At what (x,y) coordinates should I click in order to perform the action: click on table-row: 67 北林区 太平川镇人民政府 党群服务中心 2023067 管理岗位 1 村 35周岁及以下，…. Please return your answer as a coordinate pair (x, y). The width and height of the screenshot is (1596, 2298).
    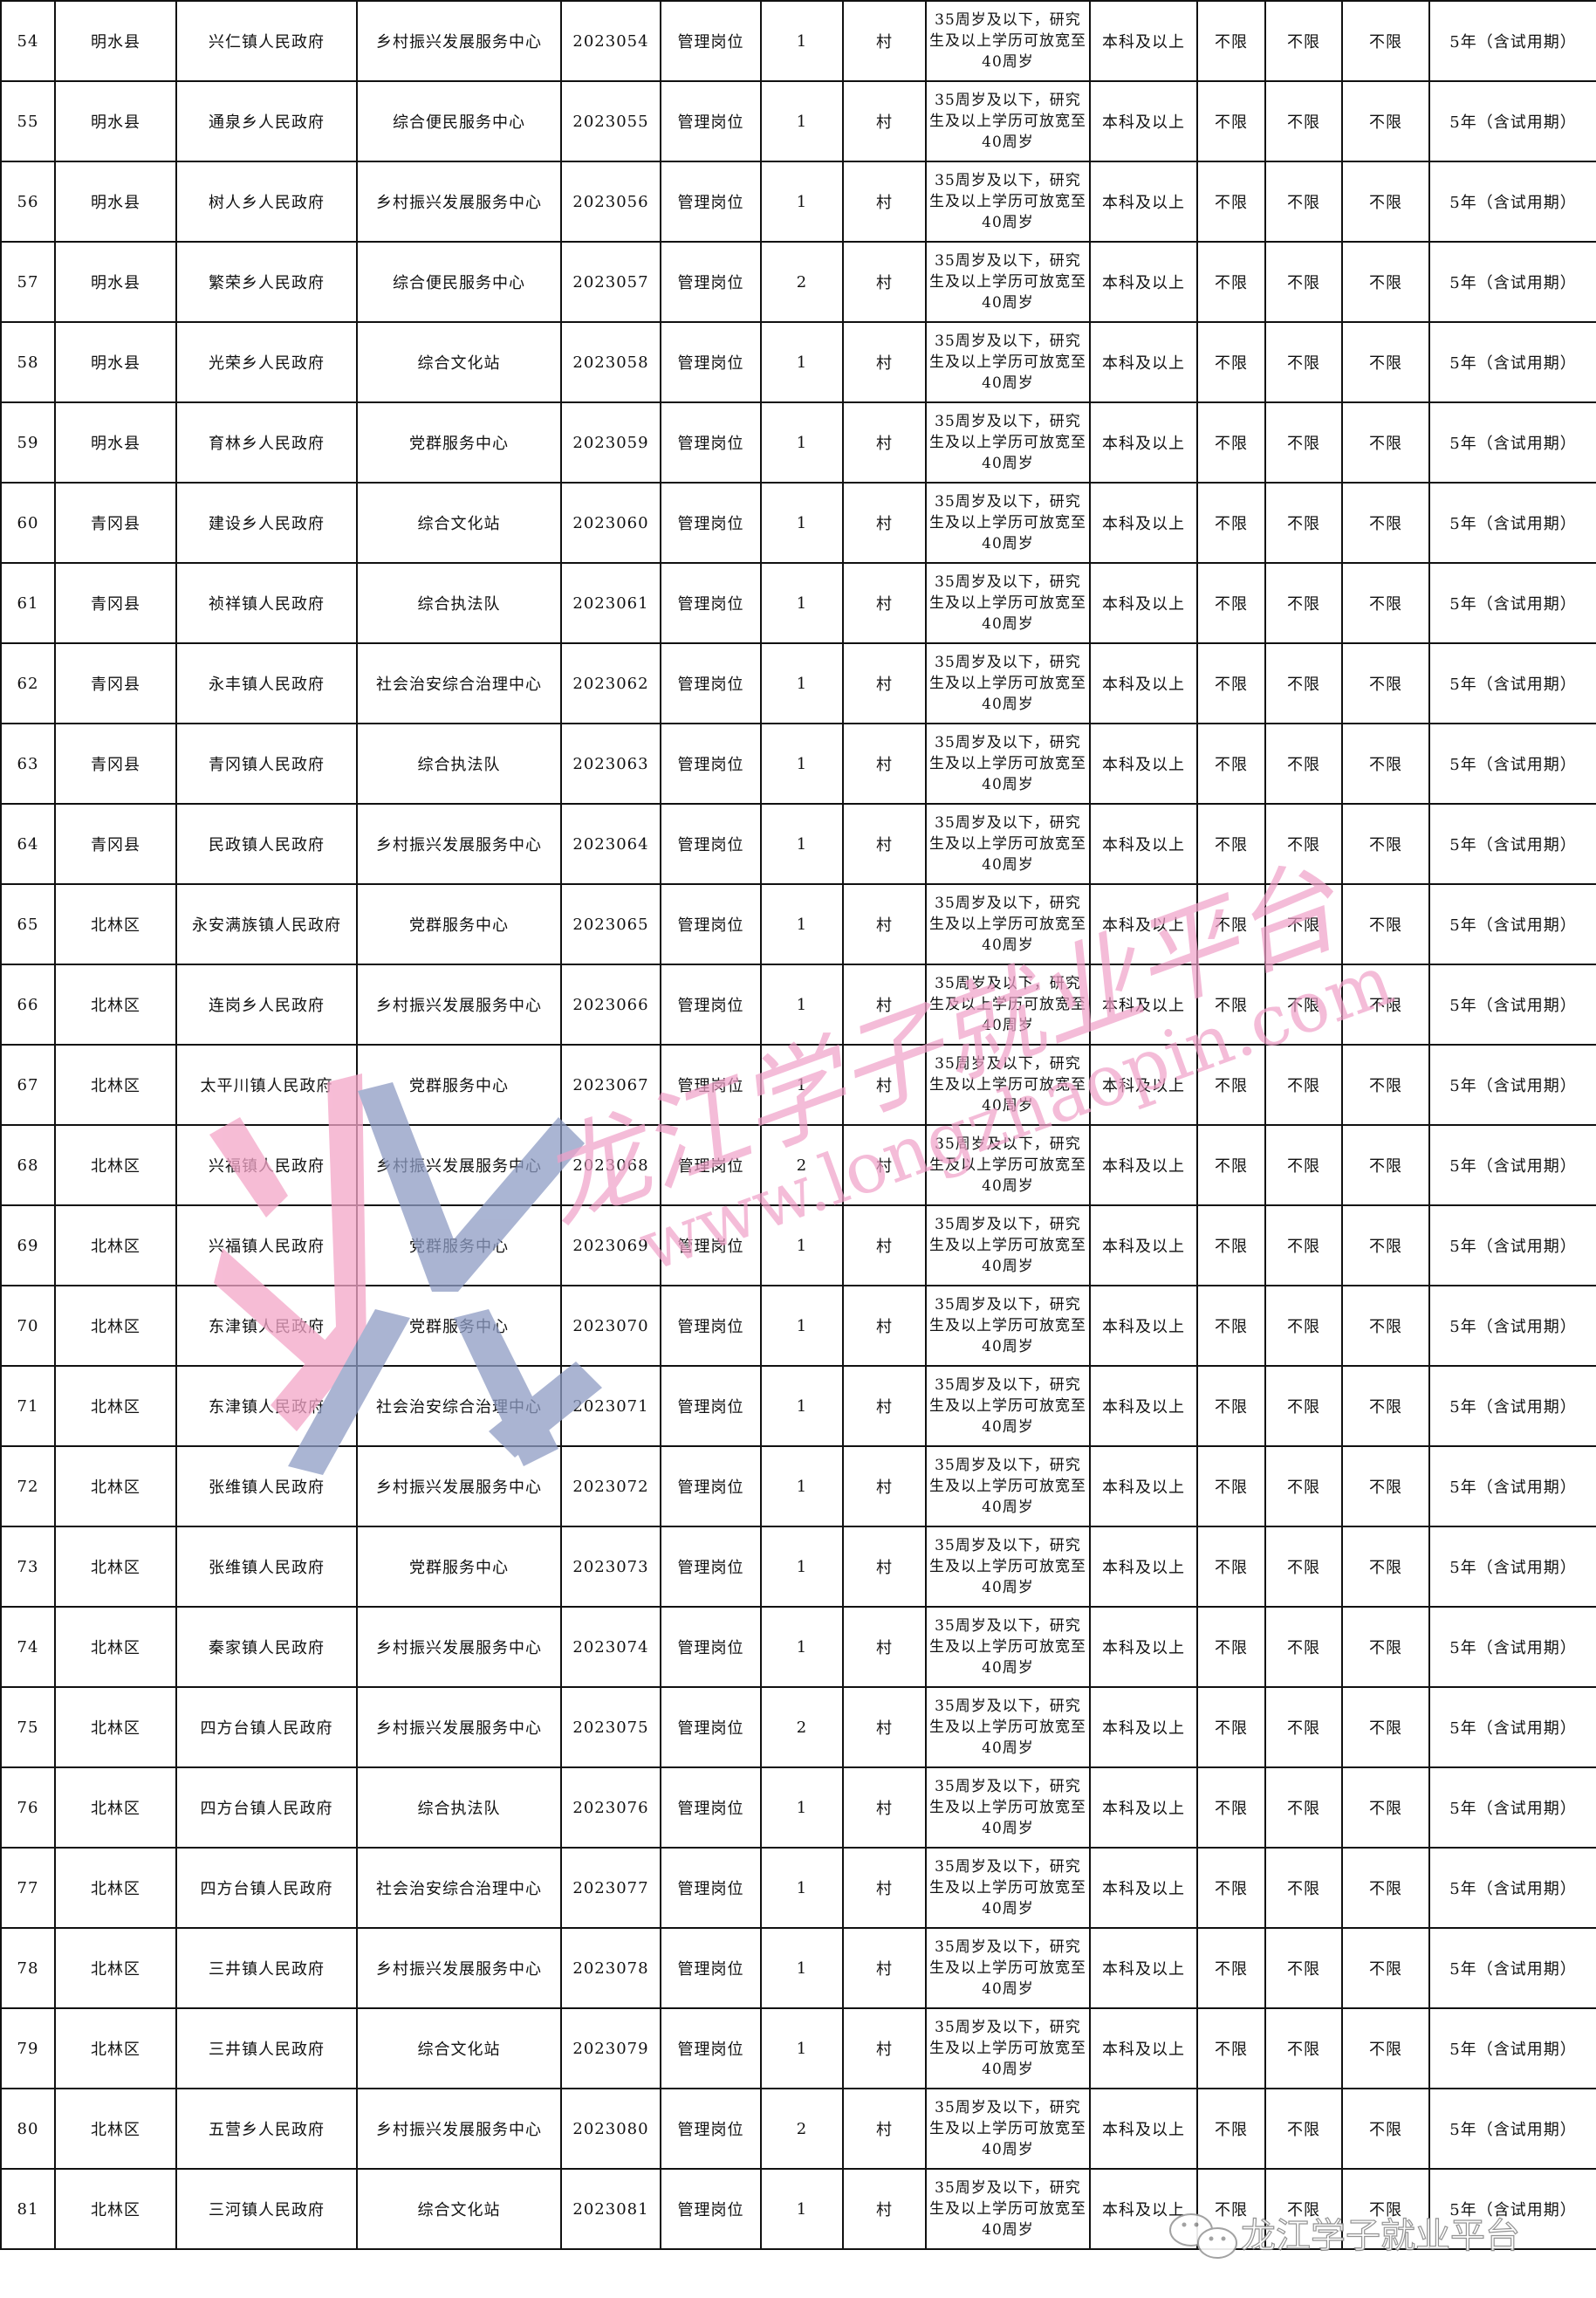
    Looking at the image, I should click on (798, 1085).